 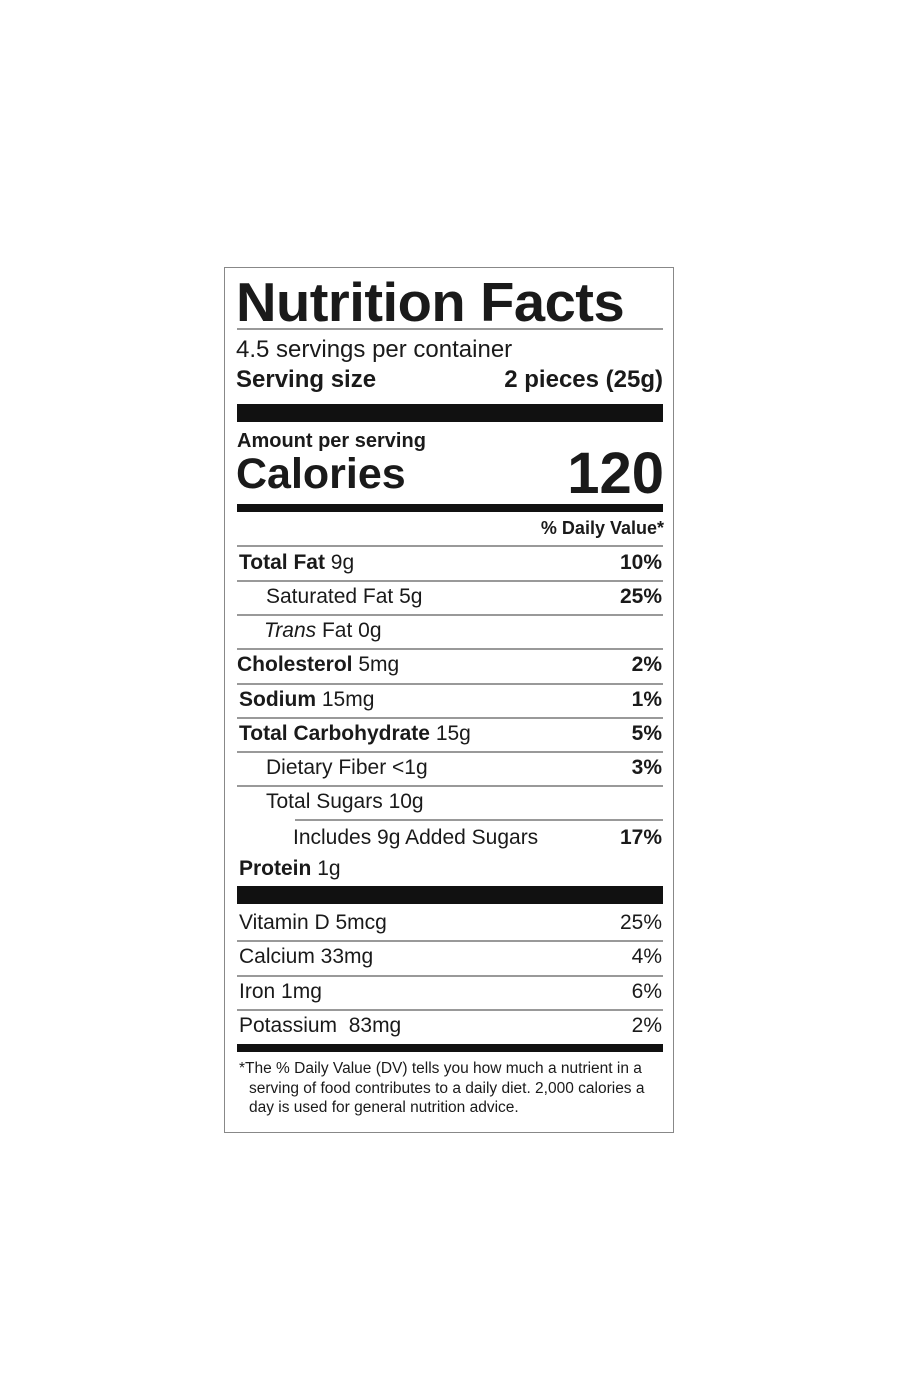 What do you see at coordinates (640, 562) in the screenshot?
I see `nutrient-dv: 10%` at bounding box center [640, 562].